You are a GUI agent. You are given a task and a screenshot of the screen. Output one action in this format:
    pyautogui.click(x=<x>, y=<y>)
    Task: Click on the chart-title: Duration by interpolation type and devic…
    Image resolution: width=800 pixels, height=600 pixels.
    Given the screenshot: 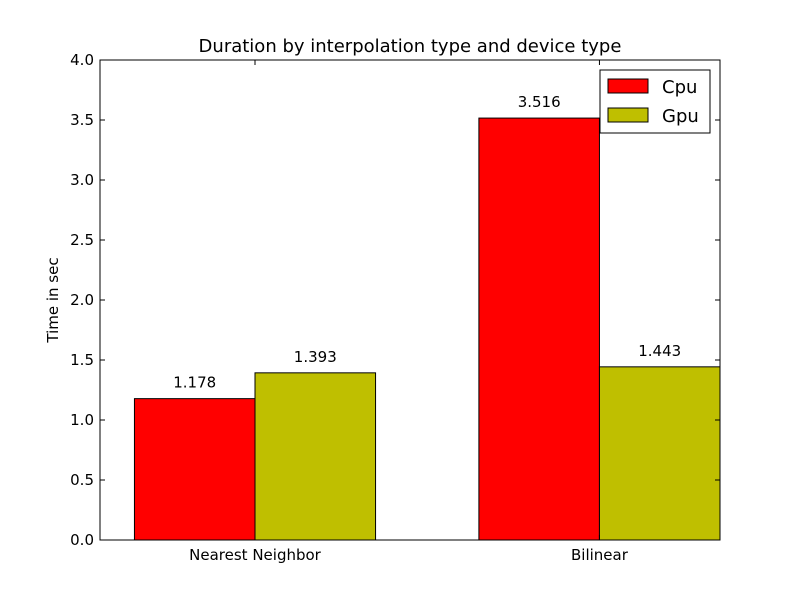 What is the action you would take?
    pyautogui.click(x=410, y=46)
    